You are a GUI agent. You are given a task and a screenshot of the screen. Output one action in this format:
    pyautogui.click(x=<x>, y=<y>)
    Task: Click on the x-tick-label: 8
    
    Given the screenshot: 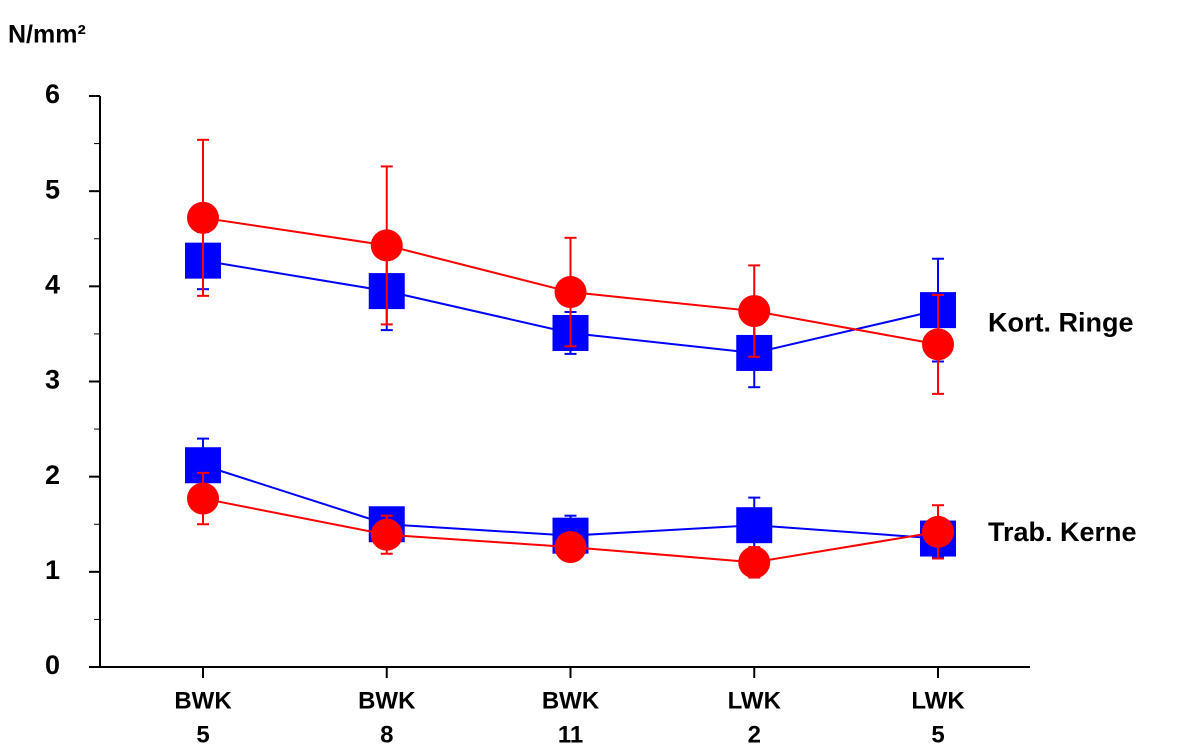 What is the action you would take?
    pyautogui.click(x=386, y=734)
    